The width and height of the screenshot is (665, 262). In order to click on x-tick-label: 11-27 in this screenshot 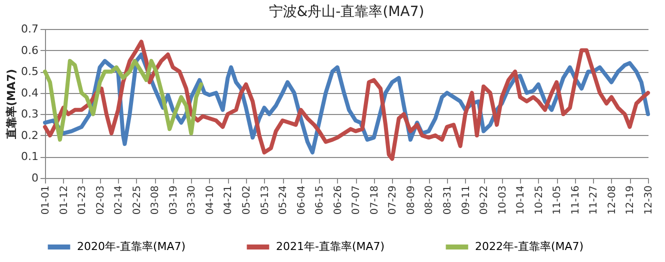, I will do `click(594, 200)`.